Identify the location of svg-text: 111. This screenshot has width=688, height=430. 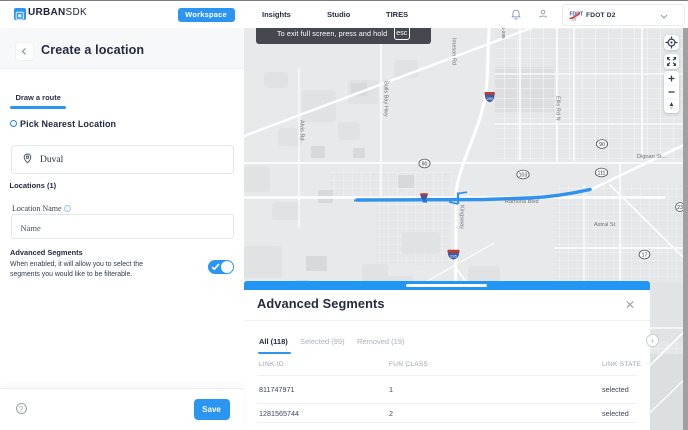
(602, 173).